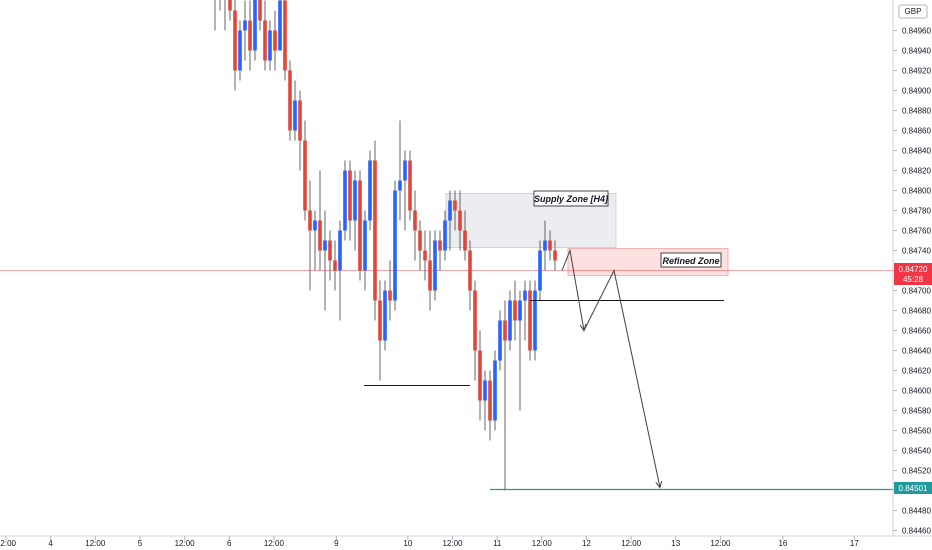 The height and width of the screenshot is (550, 932). What do you see at coordinates (913, 488) in the screenshot?
I see `target-price-value: 0.84501` at bounding box center [913, 488].